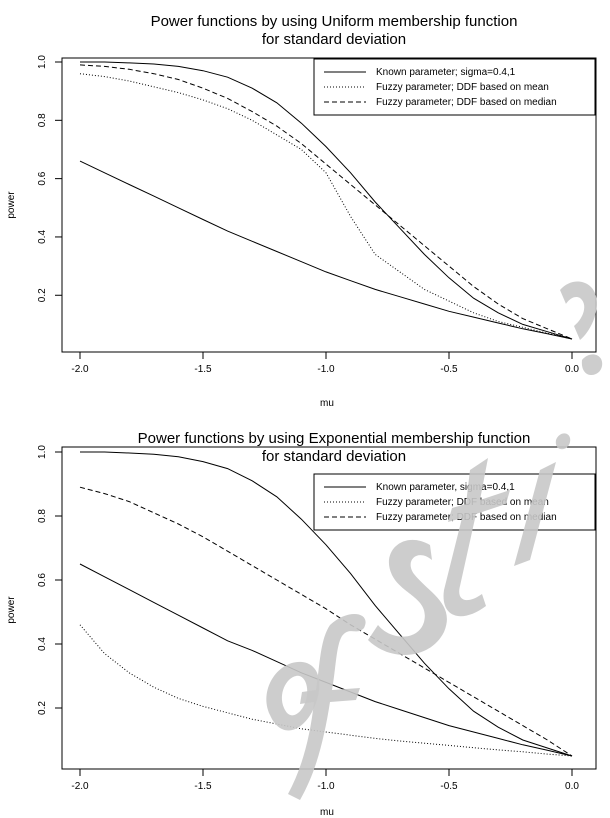 The width and height of the screenshot is (610, 818). Describe the element at coordinates (446, 72) in the screenshot. I see `legend-label: Known parameter; sigma=0.4,1` at that location.